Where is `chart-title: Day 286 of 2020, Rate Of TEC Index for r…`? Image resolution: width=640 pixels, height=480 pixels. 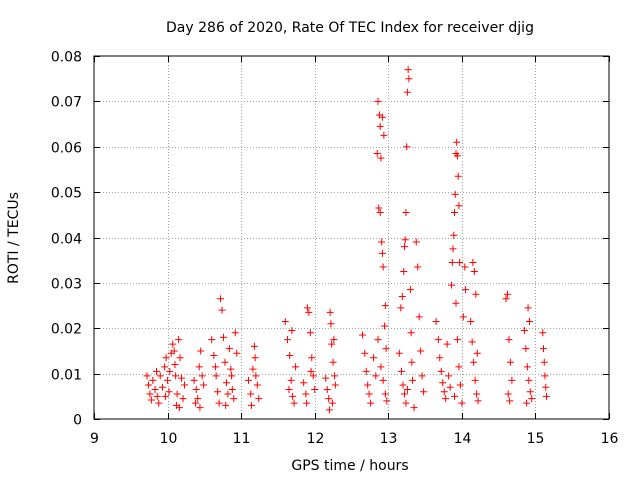 chart-title: Day 286 of 2020, Rate Of TEC Index for r… is located at coordinates (350, 28).